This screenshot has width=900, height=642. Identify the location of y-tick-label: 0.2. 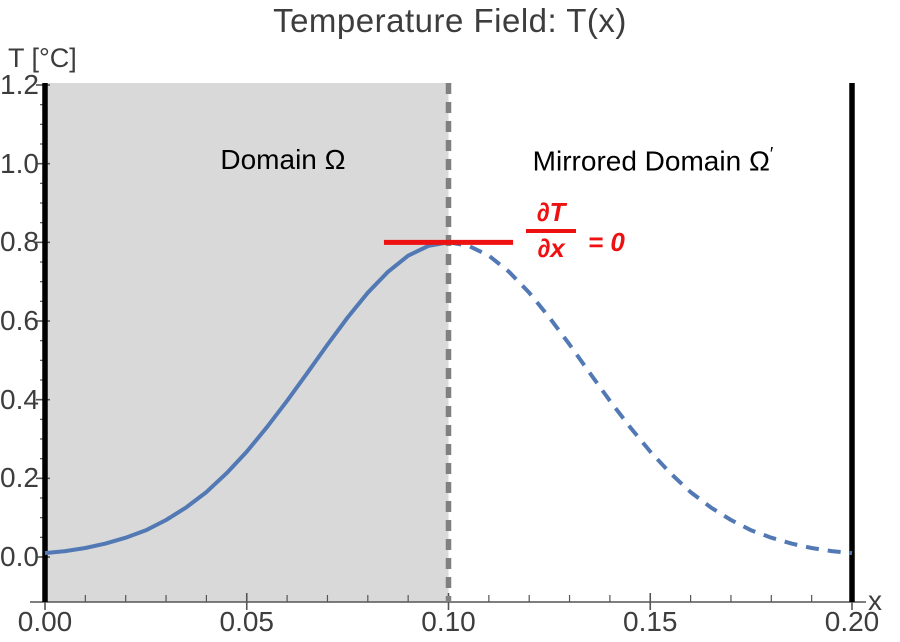
(19, 478).